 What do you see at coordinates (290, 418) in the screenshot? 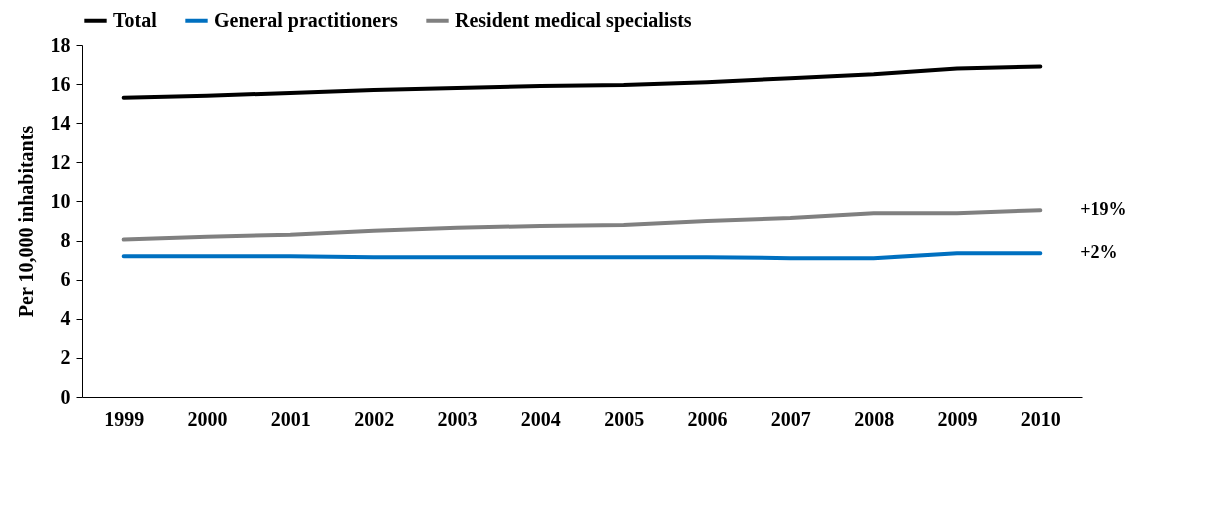
I see `x-tick-label: 2001` at bounding box center [290, 418].